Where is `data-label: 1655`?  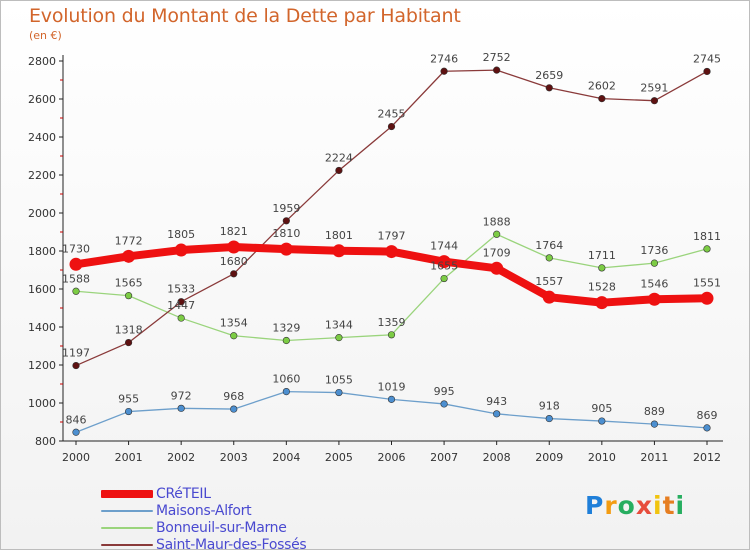
data-label: 1655 is located at coordinates (444, 266).